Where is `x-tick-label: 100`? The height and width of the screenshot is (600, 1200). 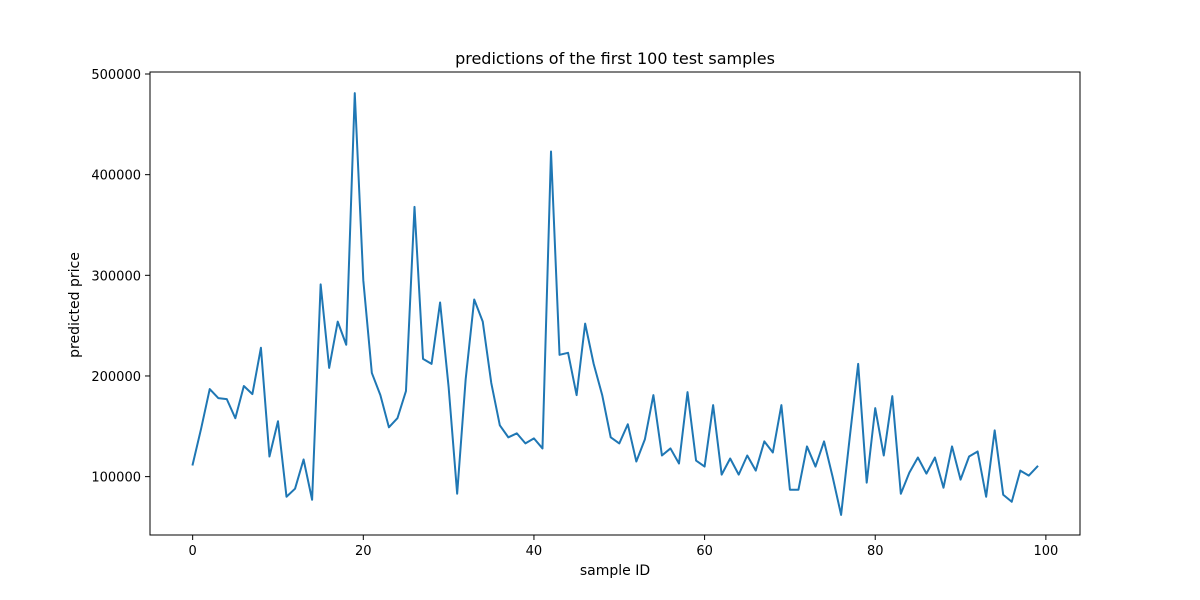
x-tick-label: 100 is located at coordinates (1045, 551).